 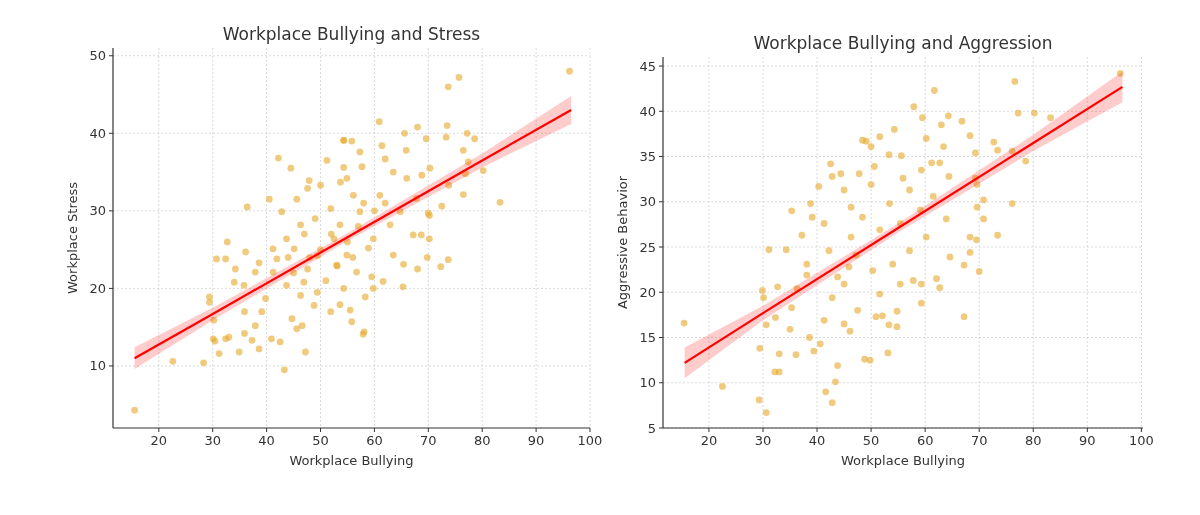 What do you see at coordinates (647, 66) in the screenshot?
I see `y-tick-label: 45` at bounding box center [647, 66].